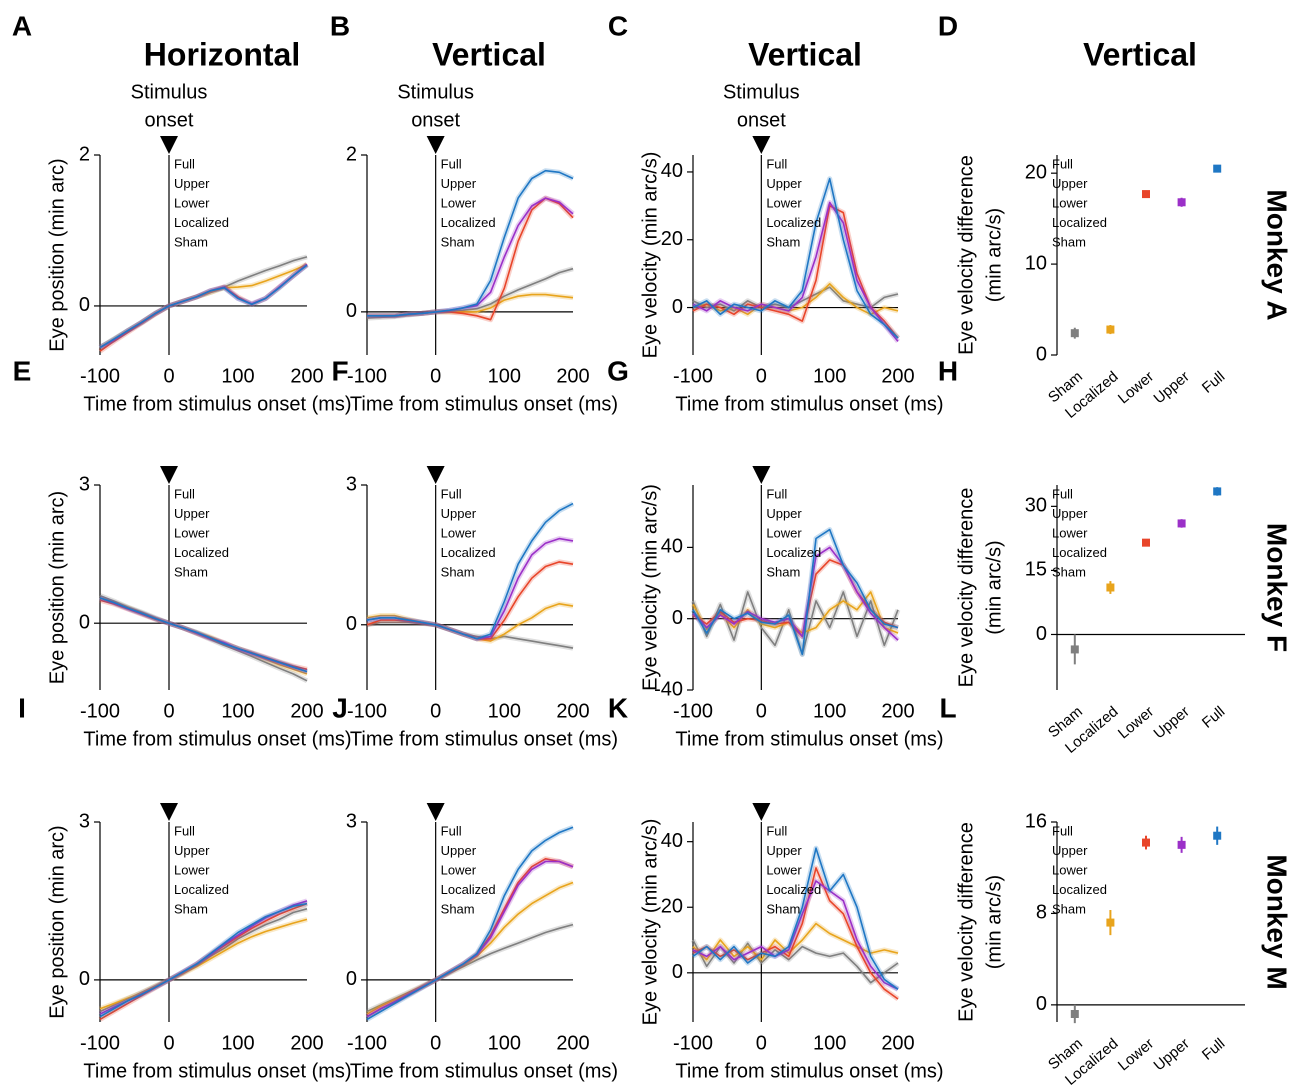 The image size is (1300, 1090). What do you see at coordinates (618, 25) in the screenshot?
I see `panel-label: C` at bounding box center [618, 25].